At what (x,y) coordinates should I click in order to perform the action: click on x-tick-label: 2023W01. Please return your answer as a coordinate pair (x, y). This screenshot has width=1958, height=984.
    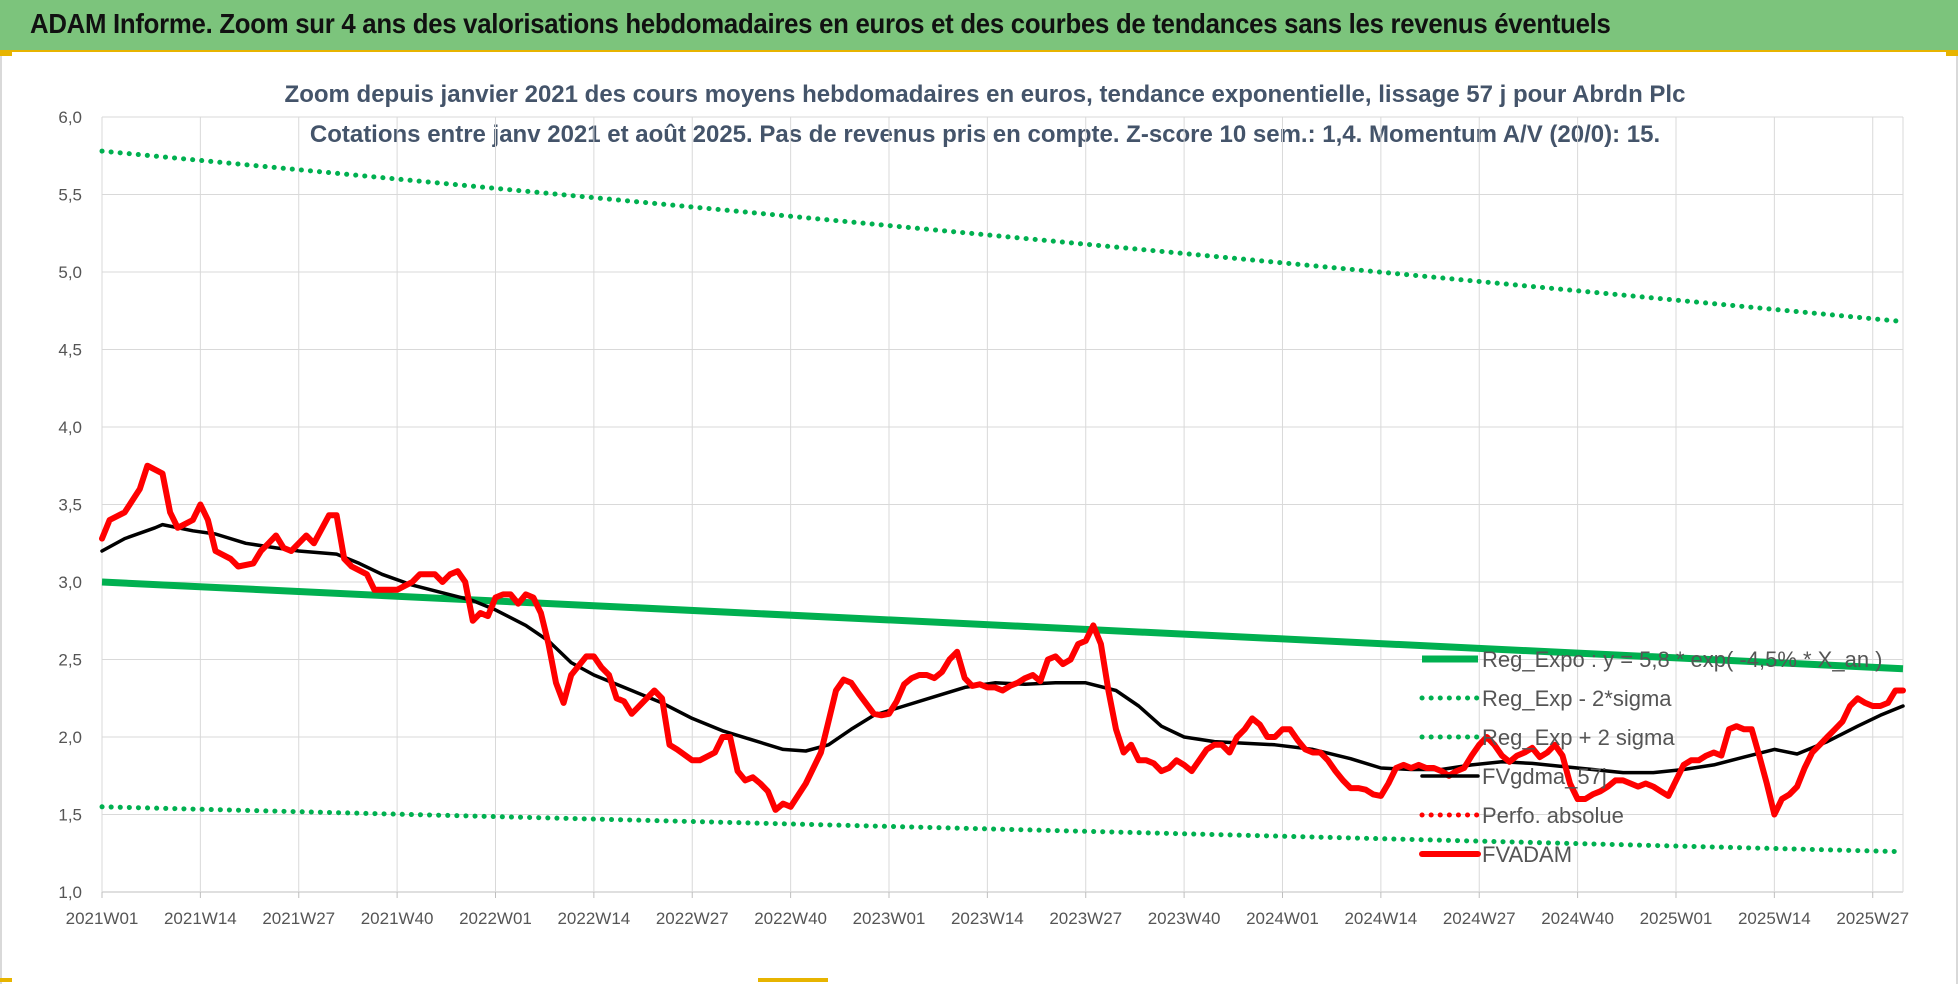
    Looking at the image, I should click on (889, 918).